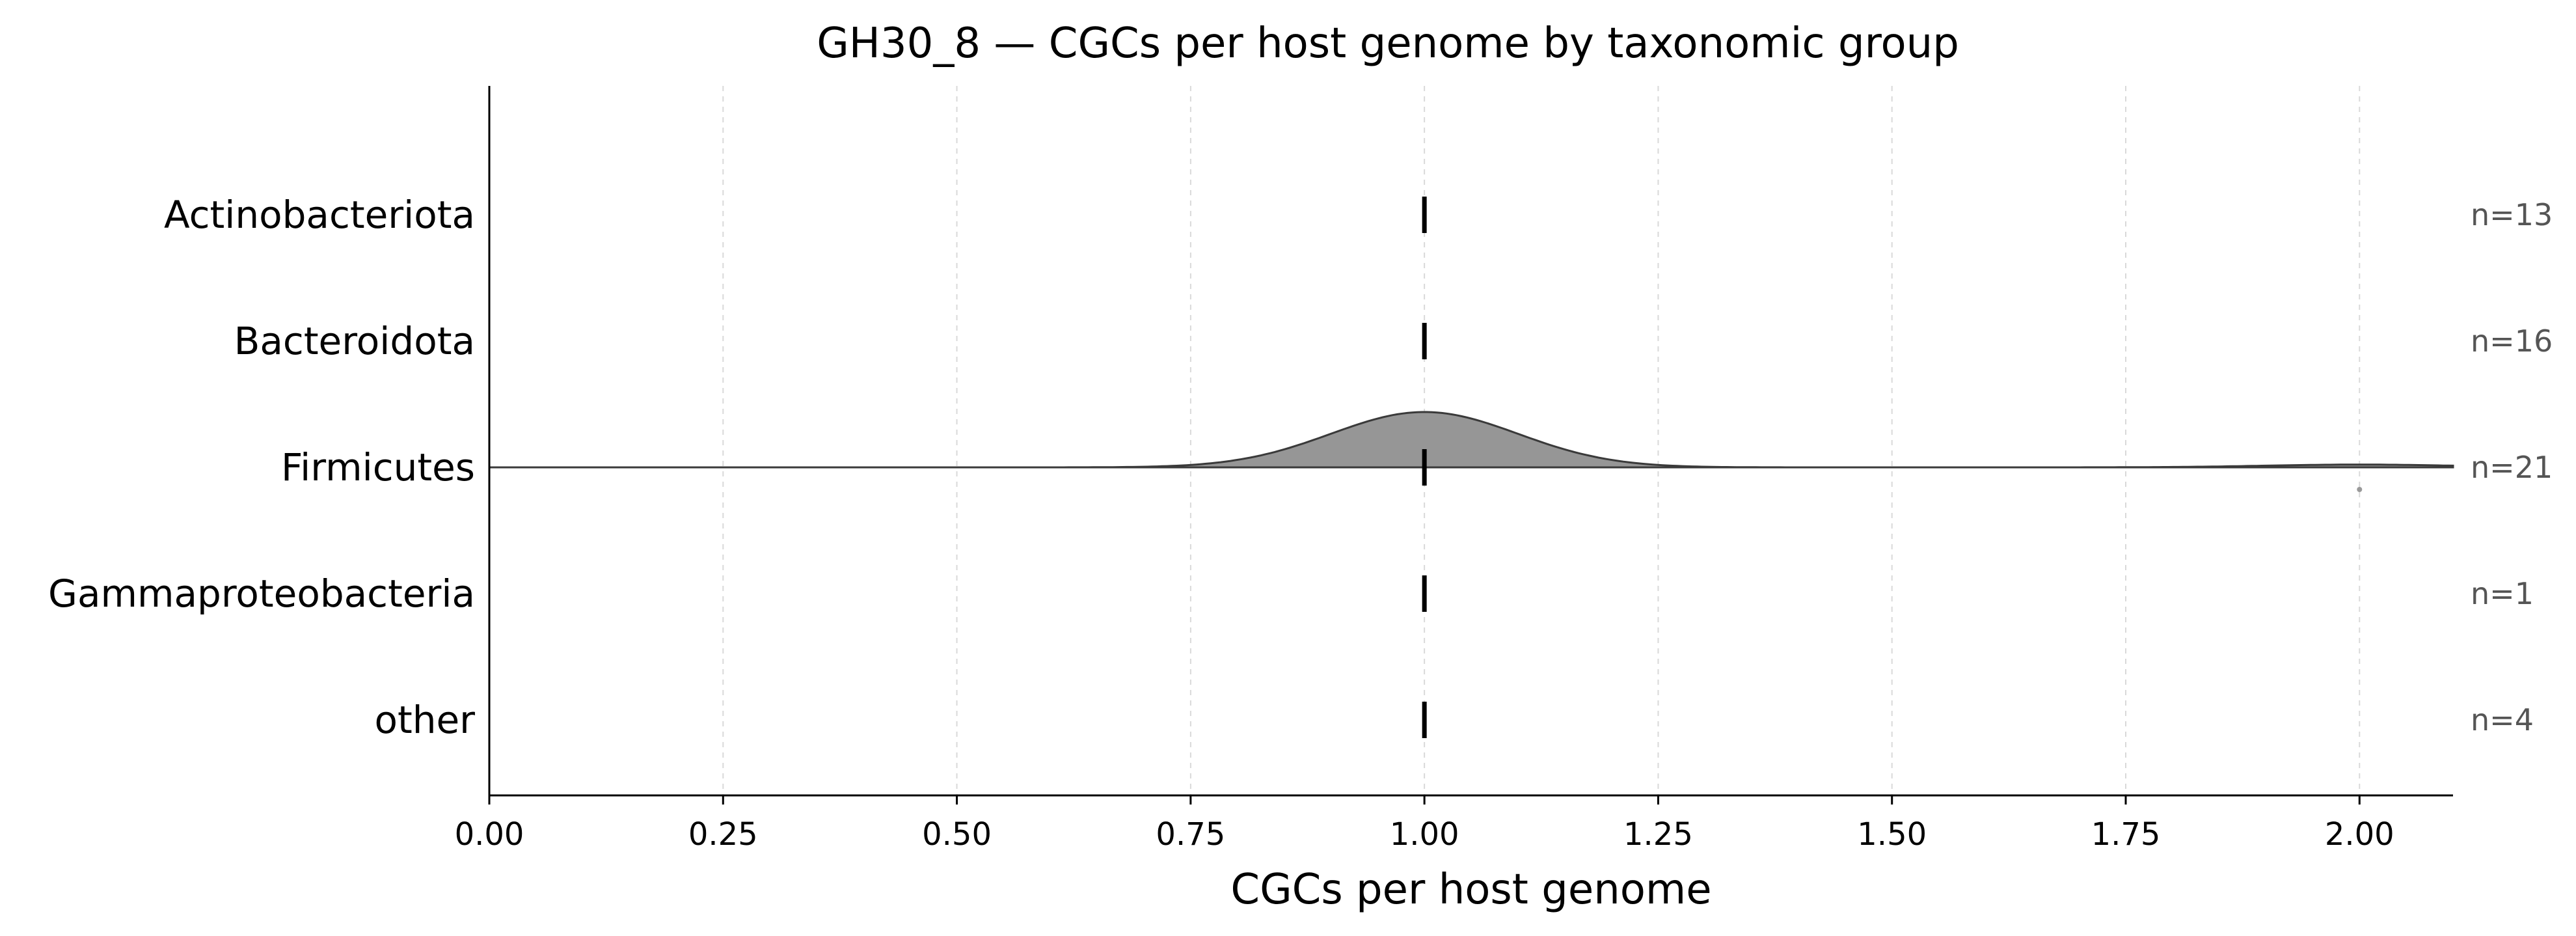  I want to click on count-label: n=1, so click(2502, 594).